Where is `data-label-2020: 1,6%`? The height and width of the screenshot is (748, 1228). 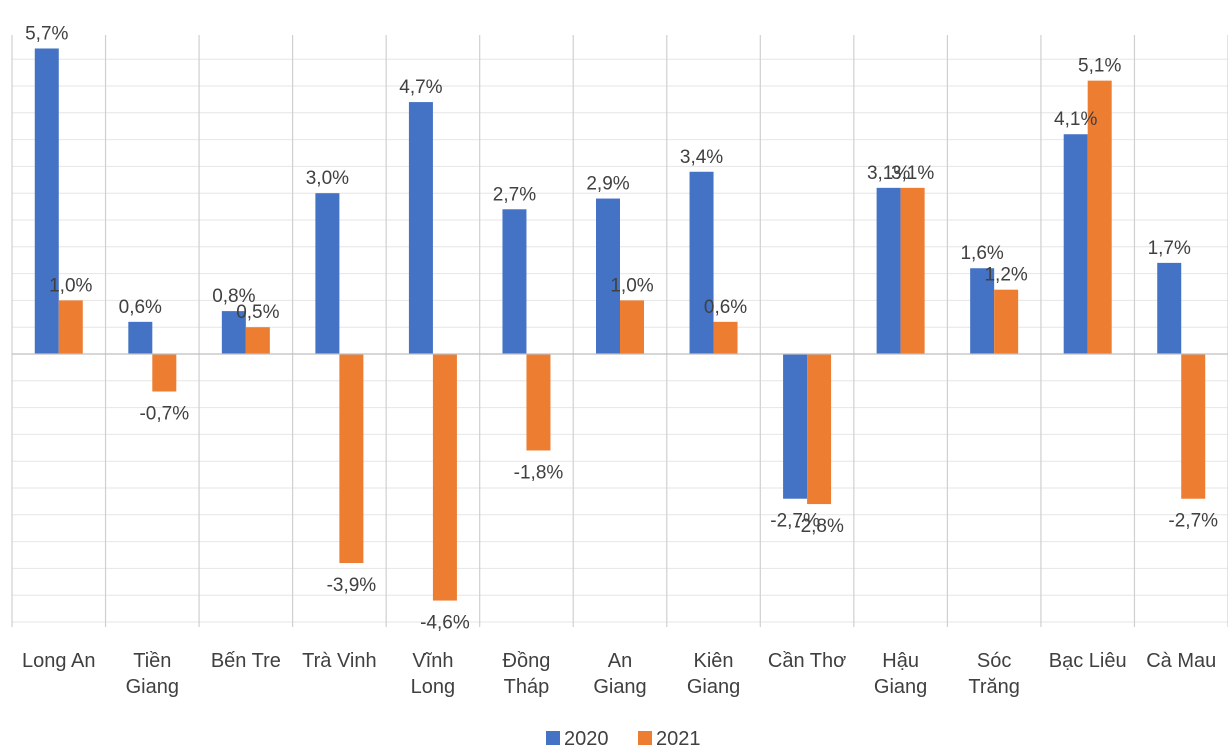
data-label-2020: 1,6% is located at coordinates (981, 253).